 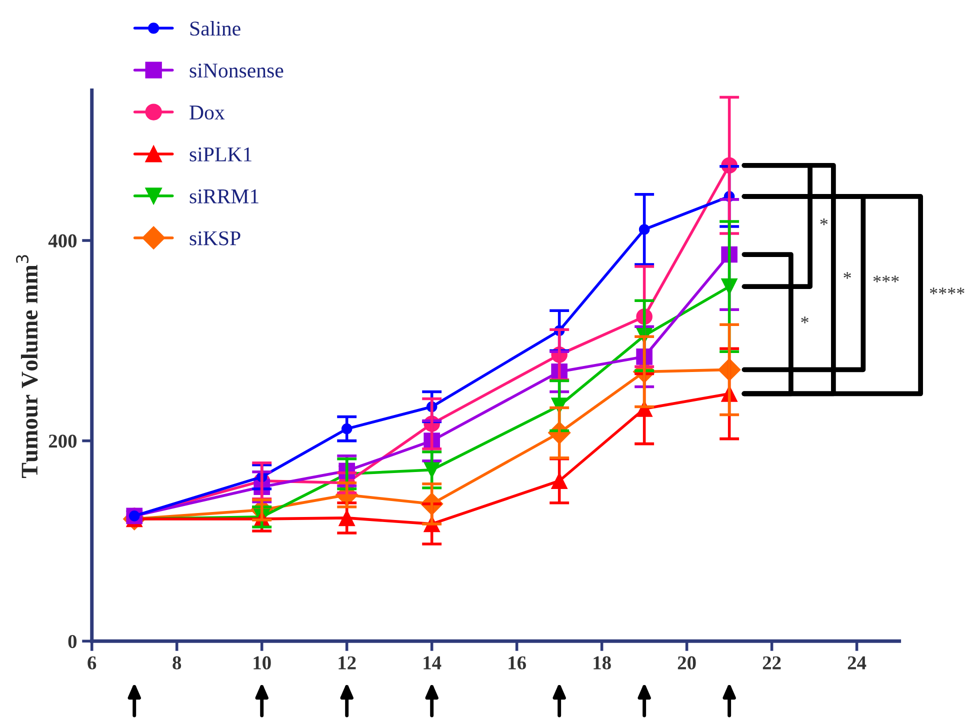 What do you see at coordinates (771, 663) in the screenshot?
I see `x-tick-label: 22` at bounding box center [771, 663].